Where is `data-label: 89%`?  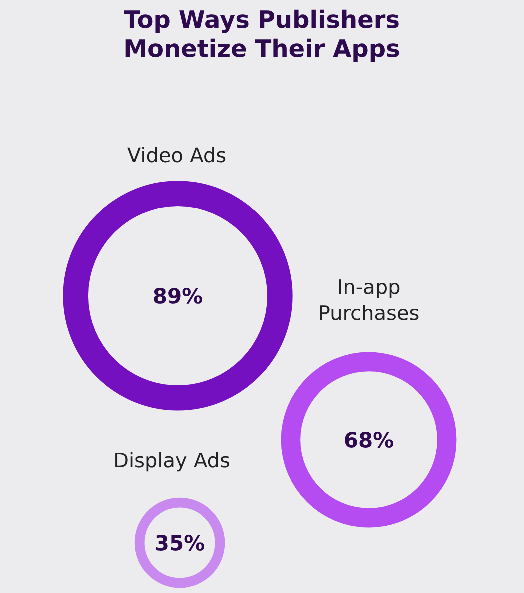 data-label: 89% is located at coordinates (178, 296).